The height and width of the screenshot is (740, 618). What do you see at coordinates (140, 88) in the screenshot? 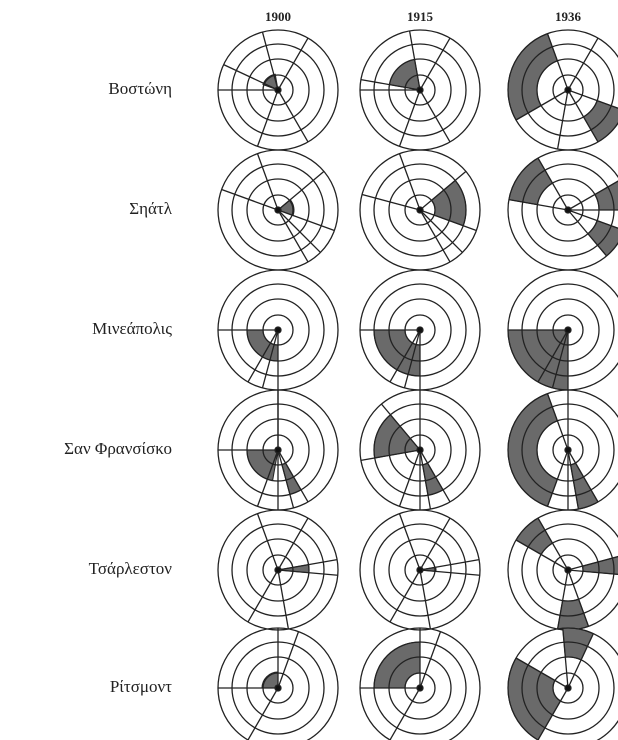
I see `row-label: Βοστώνη` at bounding box center [140, 88].